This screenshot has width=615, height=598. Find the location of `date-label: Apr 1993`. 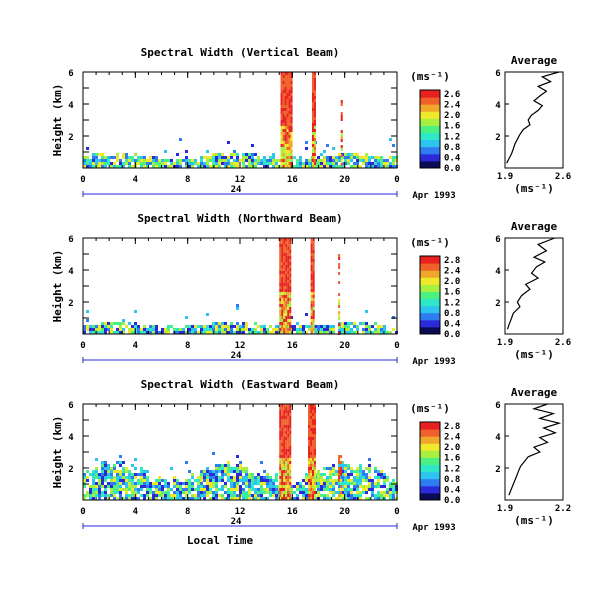

date-label: Apr 1993 is located at coordinates (433, 362).